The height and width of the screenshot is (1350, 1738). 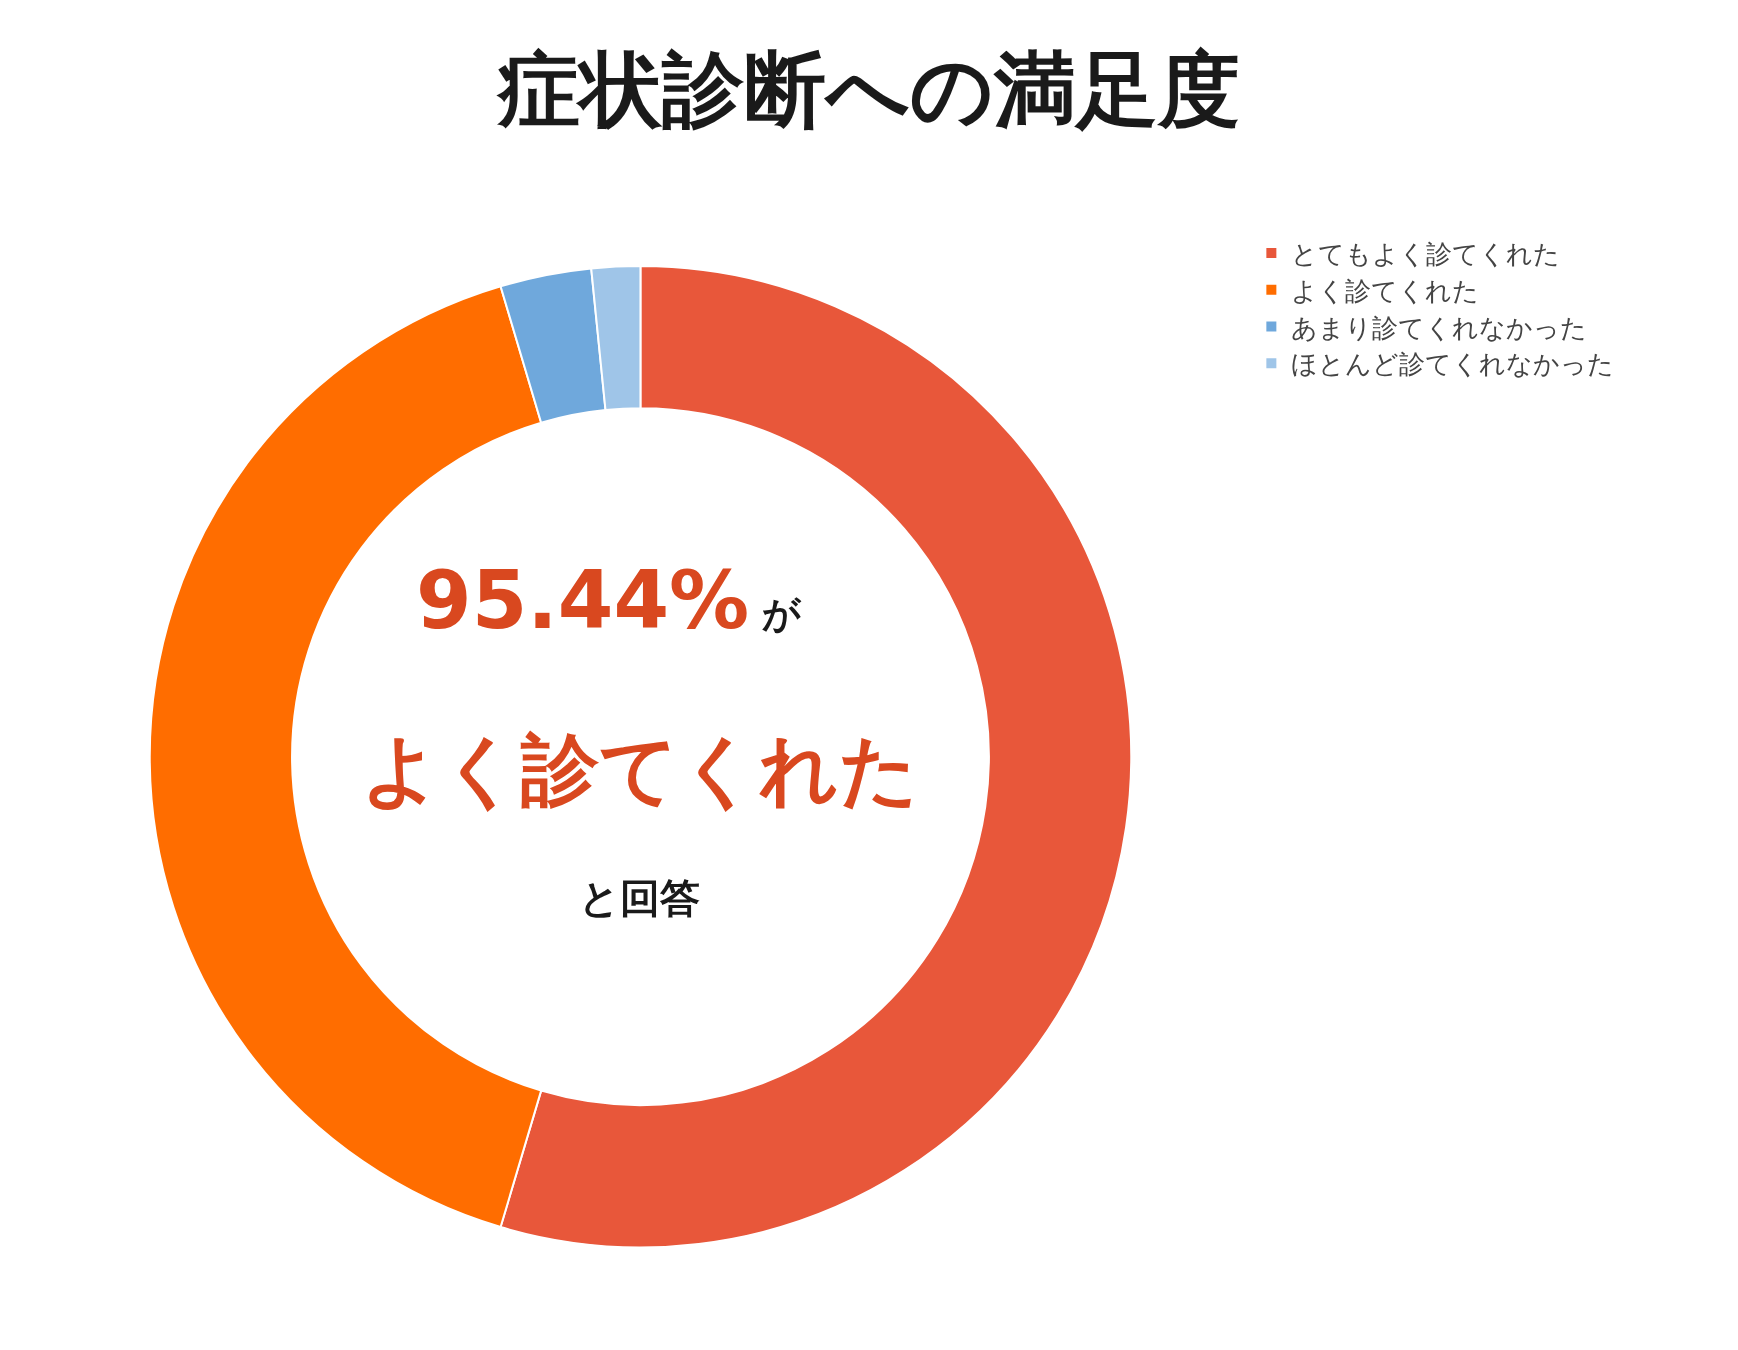 I want to click on legend-label: あまり診てくれなかった, so click(x=1439, y=327).